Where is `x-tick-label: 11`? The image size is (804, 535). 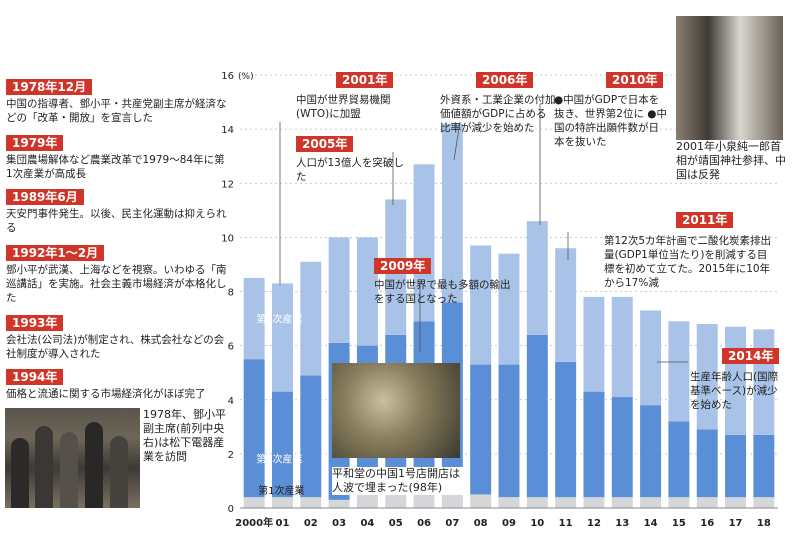
x-tick-label: 11 is located at coordinates (566, 523).